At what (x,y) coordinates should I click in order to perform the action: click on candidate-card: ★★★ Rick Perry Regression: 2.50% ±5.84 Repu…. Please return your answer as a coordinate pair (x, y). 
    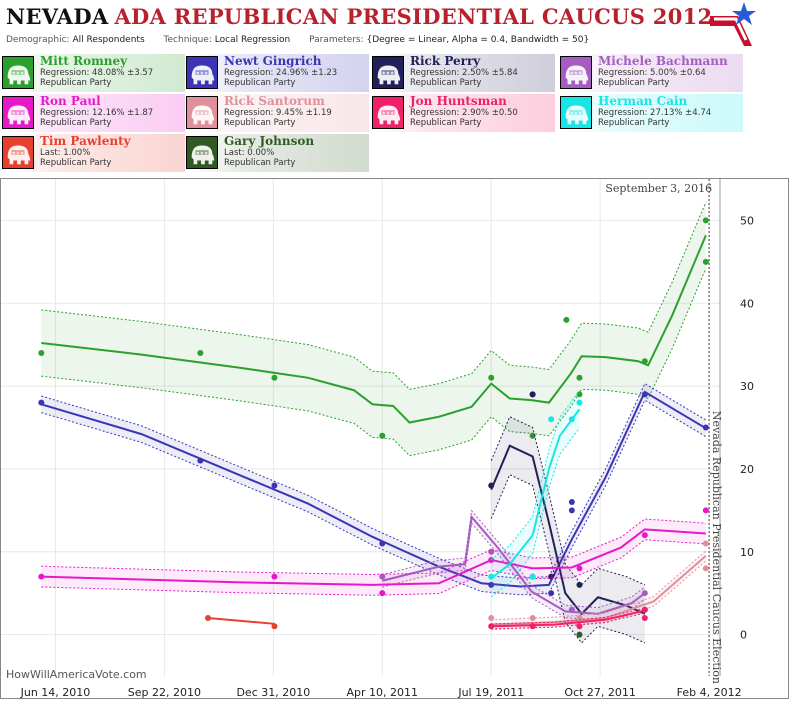
    Looking at the image, I should click on (463, 73).